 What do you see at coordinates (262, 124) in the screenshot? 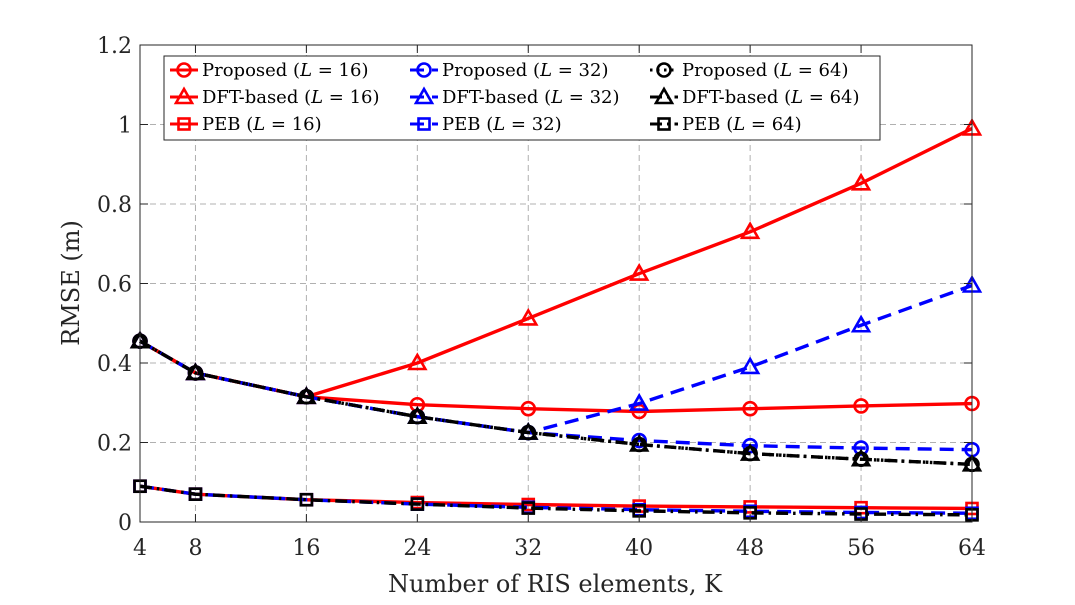
I see `legend-entry-label: PEB (L = 16)` at bounding box center [262, 124].